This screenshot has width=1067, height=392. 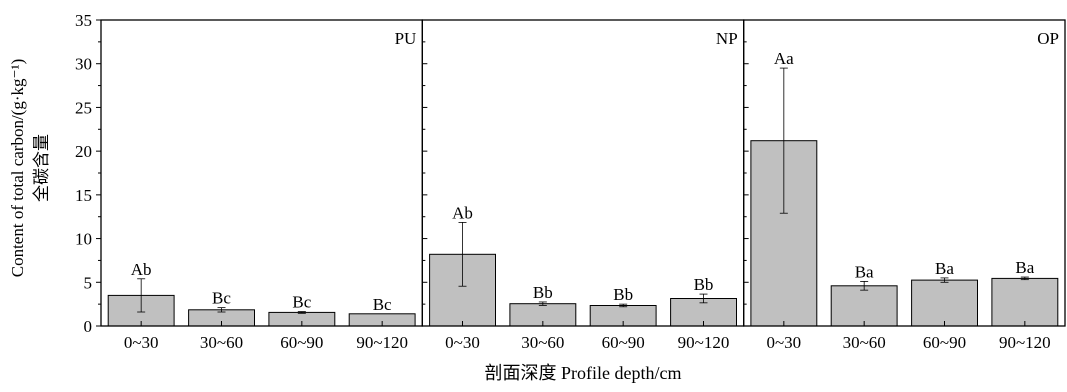 What do you see at coordinates (583, 373) in the screenshot?
I see `x-axis-label: 剖面深度 Profile depth/cm` at bounding box center [583, 373].